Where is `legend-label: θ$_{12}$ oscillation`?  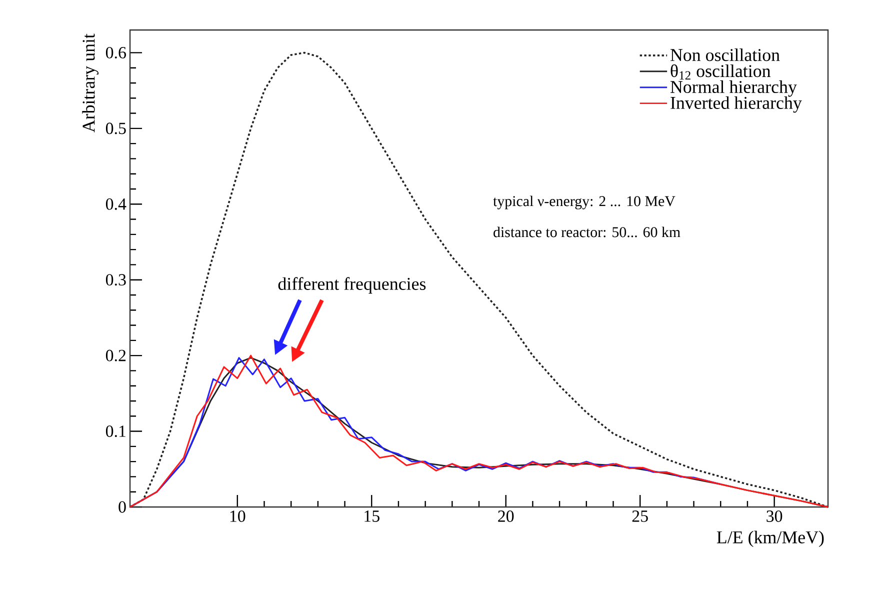 legend-label: θ$_{12}$ oscillation is located at coordinates (720, 72).